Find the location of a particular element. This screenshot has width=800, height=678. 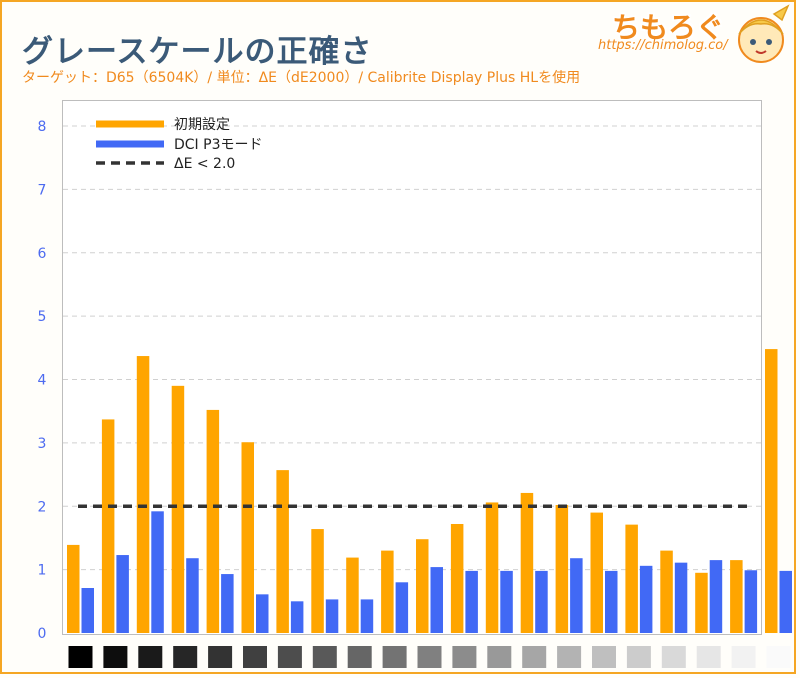

y-tick-label: 4 is located at coordinates (42, 381).